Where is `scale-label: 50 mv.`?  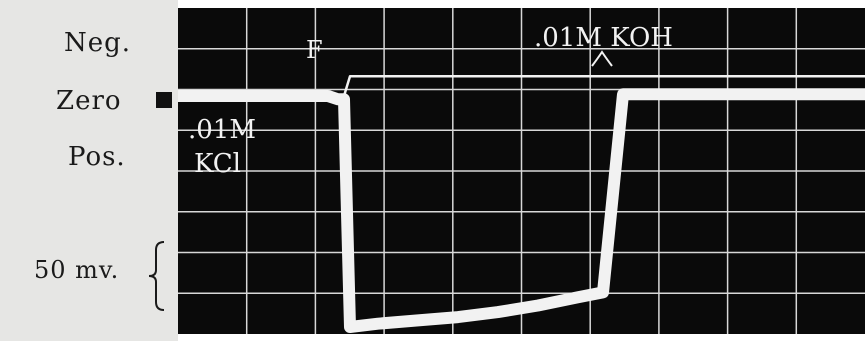 scale-label: 50 mv. is located at coordinates (77, 270).